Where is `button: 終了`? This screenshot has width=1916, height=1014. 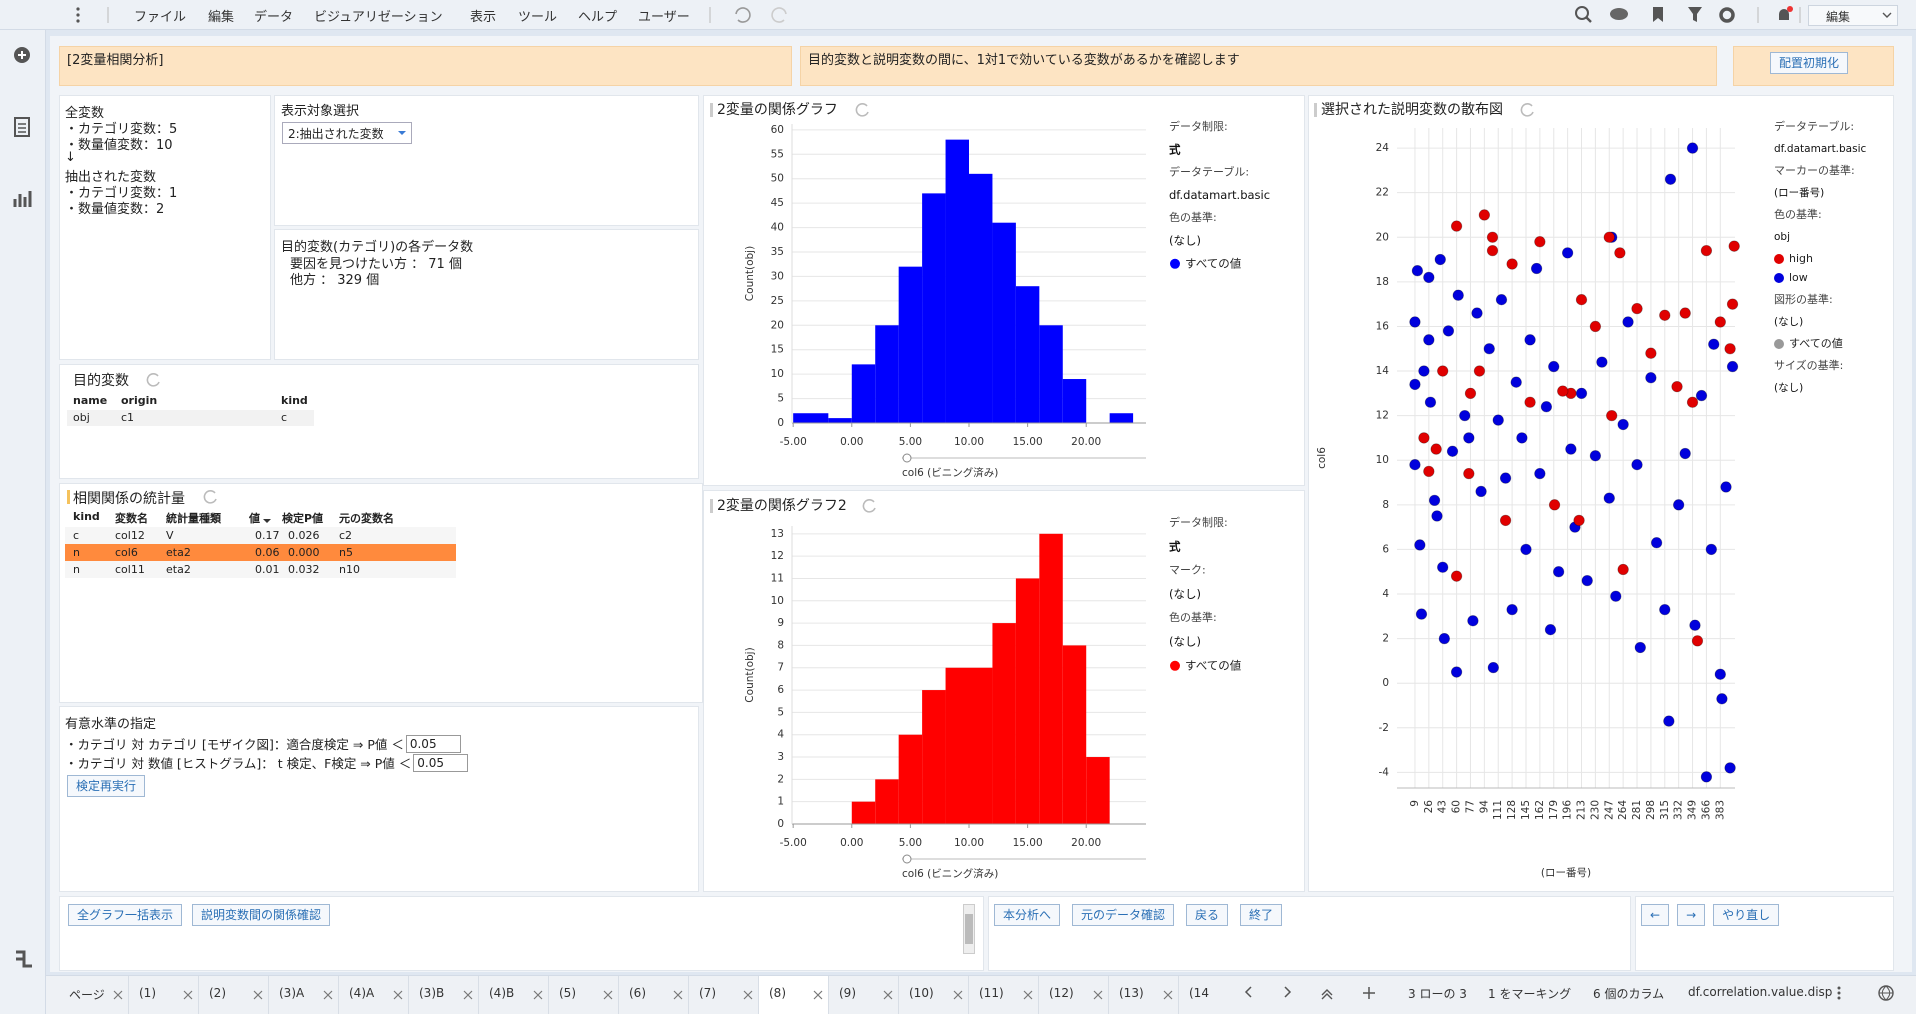 button: 終了 is located at coordinates (1261, 915).